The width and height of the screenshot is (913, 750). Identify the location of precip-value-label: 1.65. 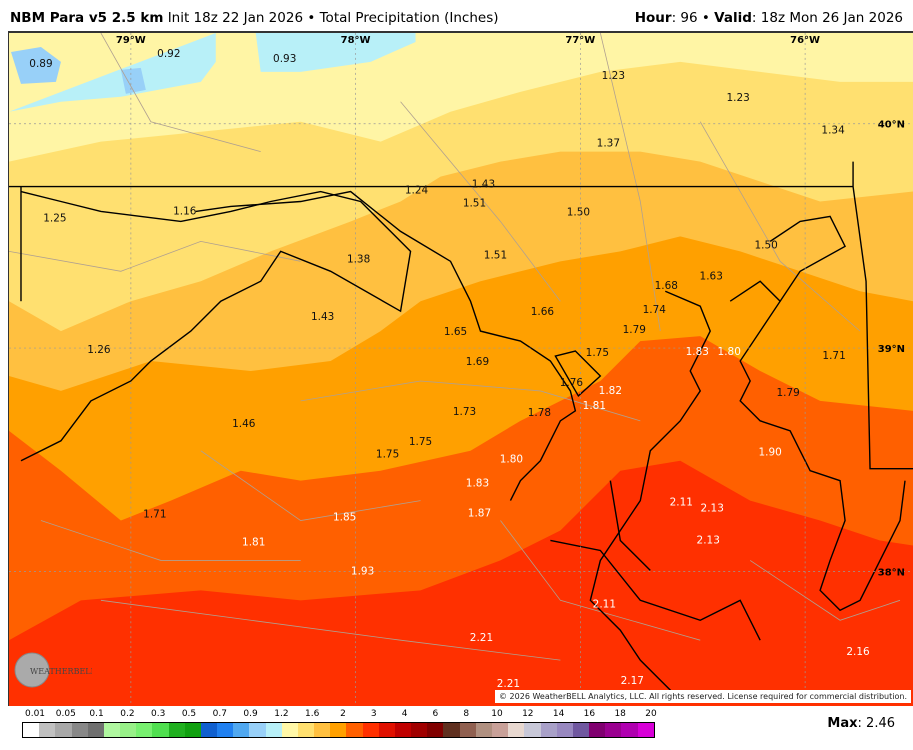
(455, 332).